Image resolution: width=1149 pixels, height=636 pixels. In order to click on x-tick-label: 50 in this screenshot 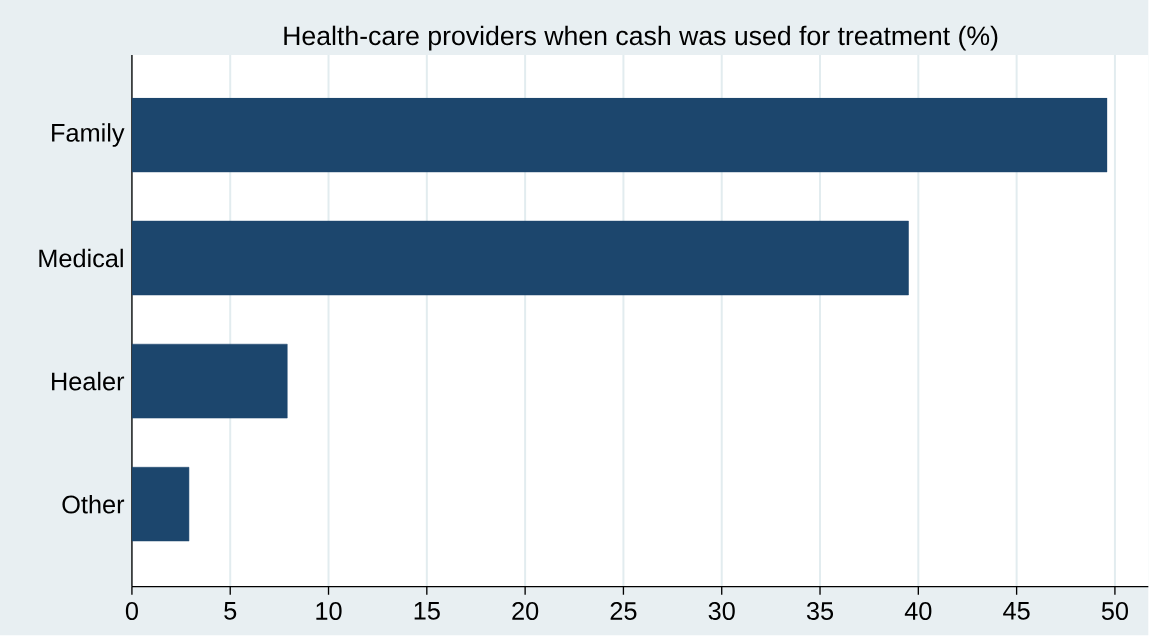, I will do `click(1114, 611)`.